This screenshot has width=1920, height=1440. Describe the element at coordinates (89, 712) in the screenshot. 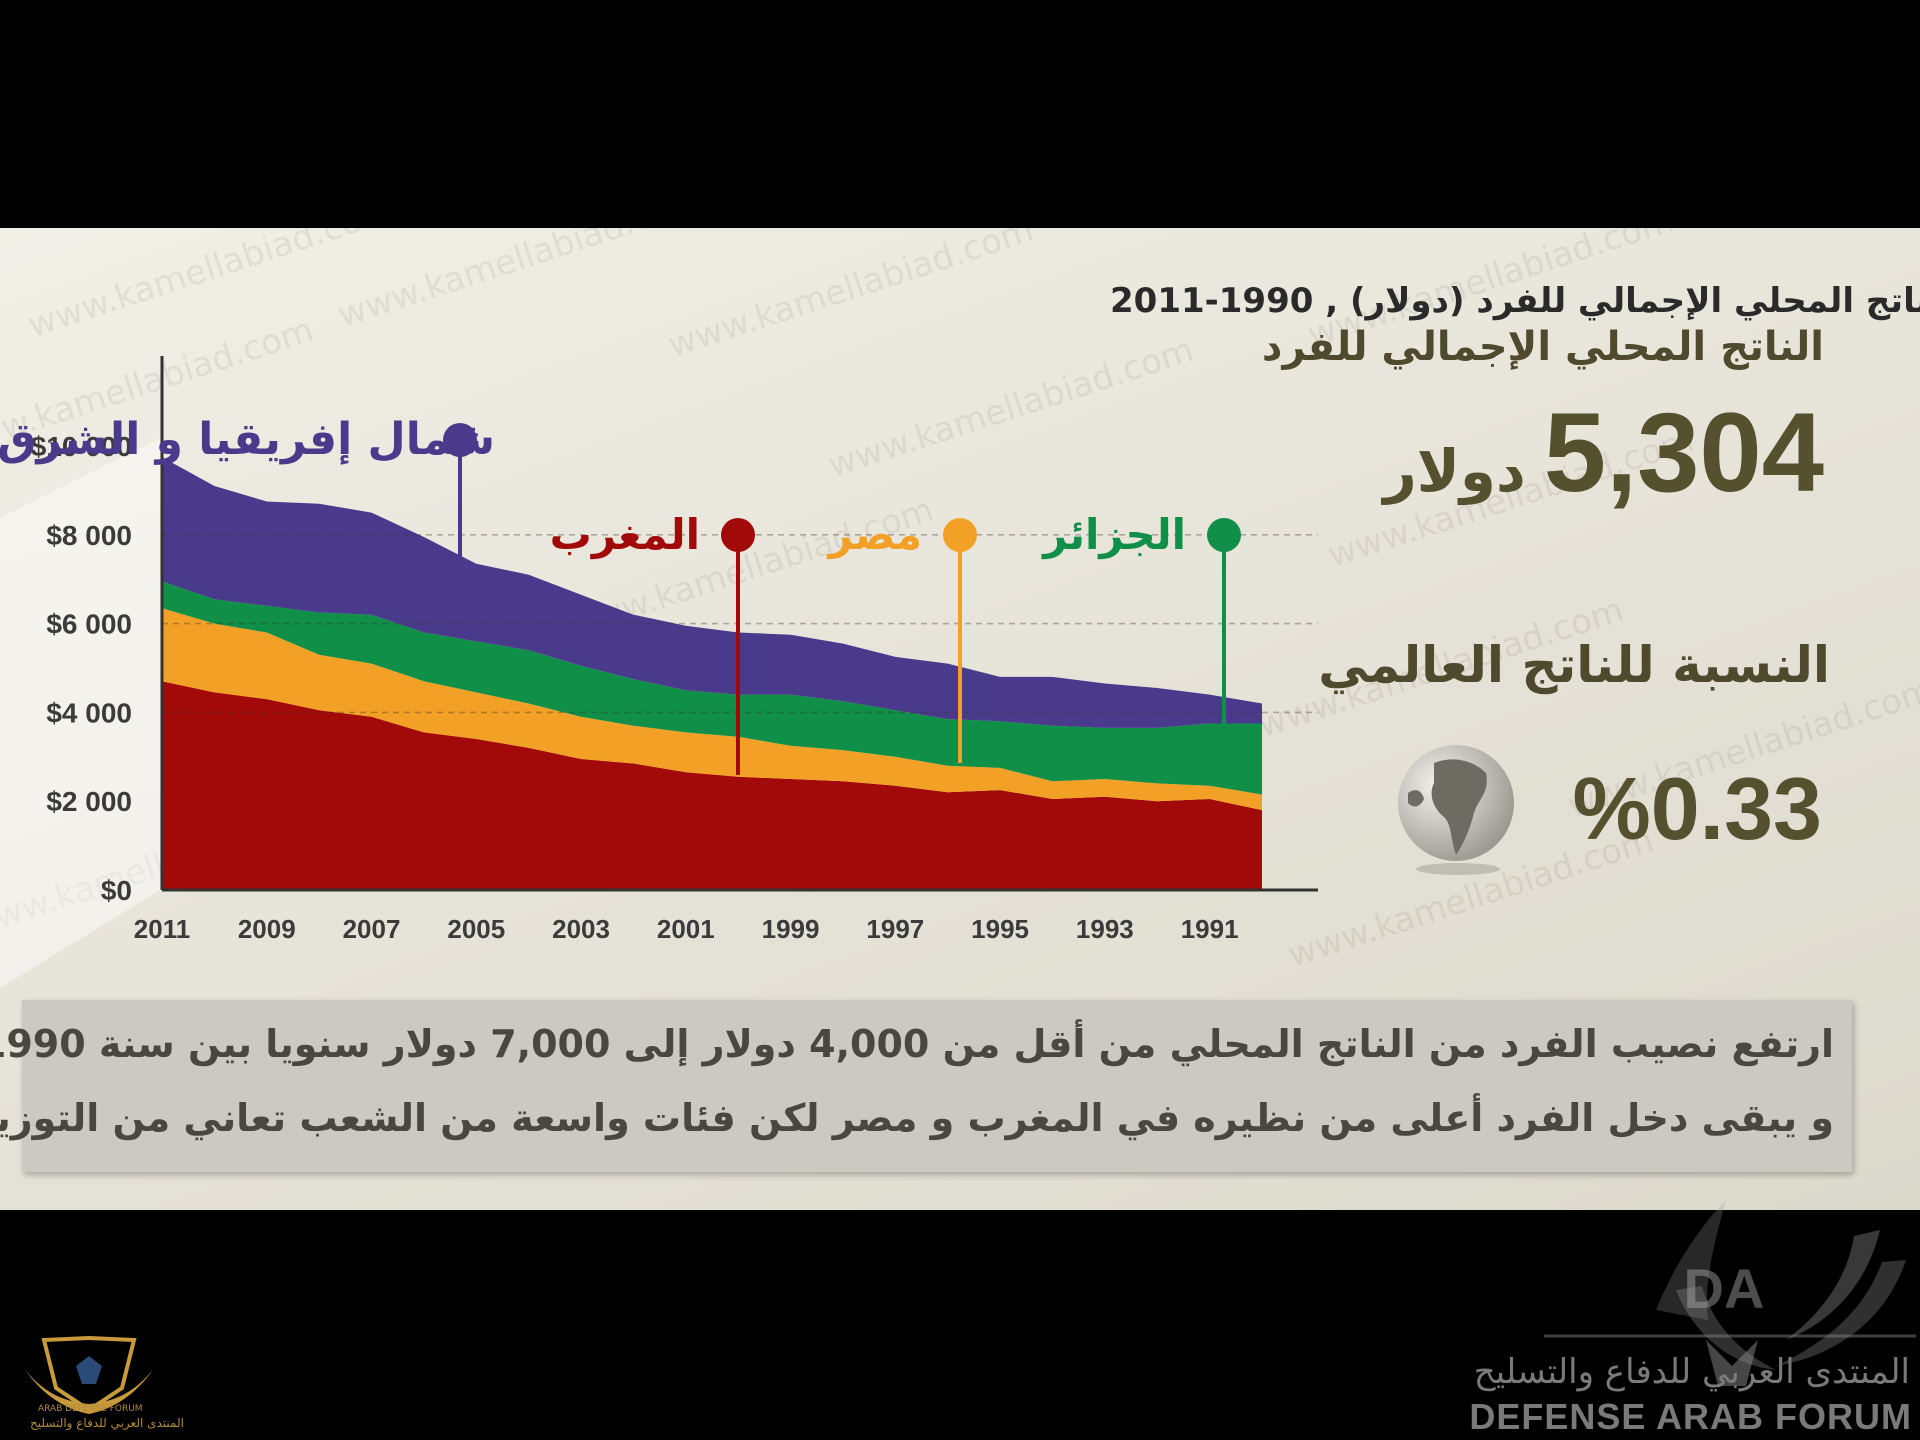

I see `y-tick-label: $4 000` at that location.